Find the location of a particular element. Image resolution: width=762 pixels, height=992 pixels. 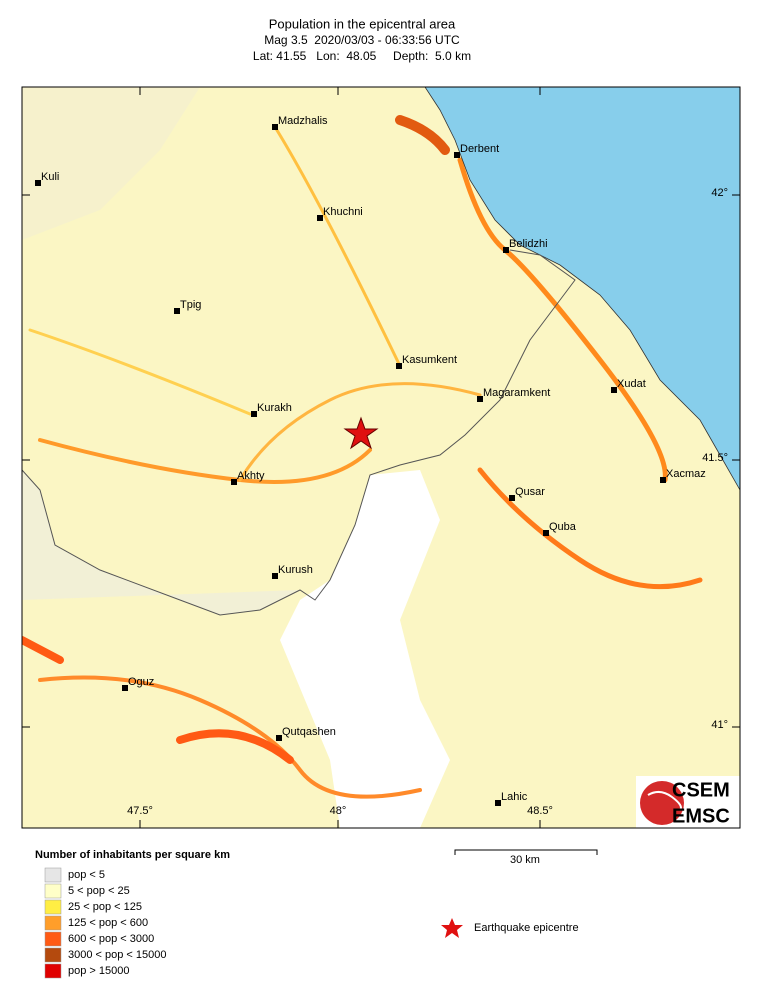

city-label: Oguz is located at coordinates (141, 682).